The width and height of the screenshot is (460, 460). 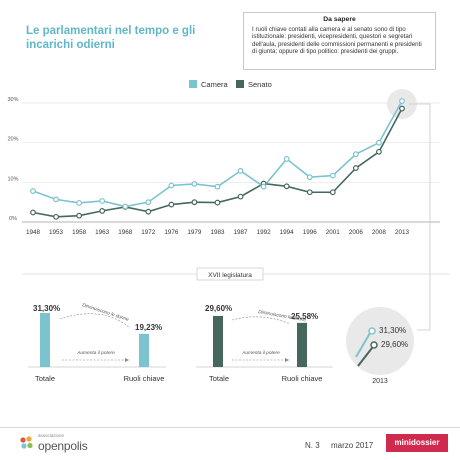 I want to click on bar-panel1-total, so click(x=45, y=340).